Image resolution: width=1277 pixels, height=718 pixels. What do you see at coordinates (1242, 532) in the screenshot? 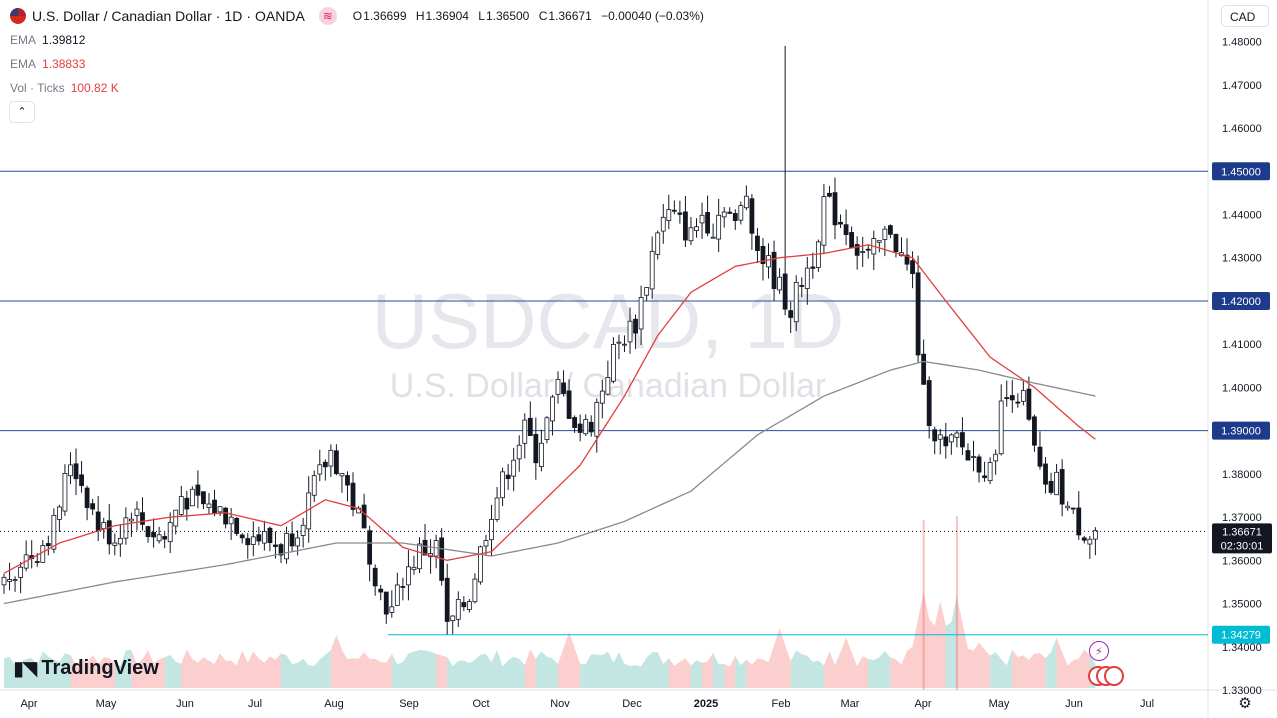
I see `last-price-label: 1.36671` at bounding box center [1242, 532].